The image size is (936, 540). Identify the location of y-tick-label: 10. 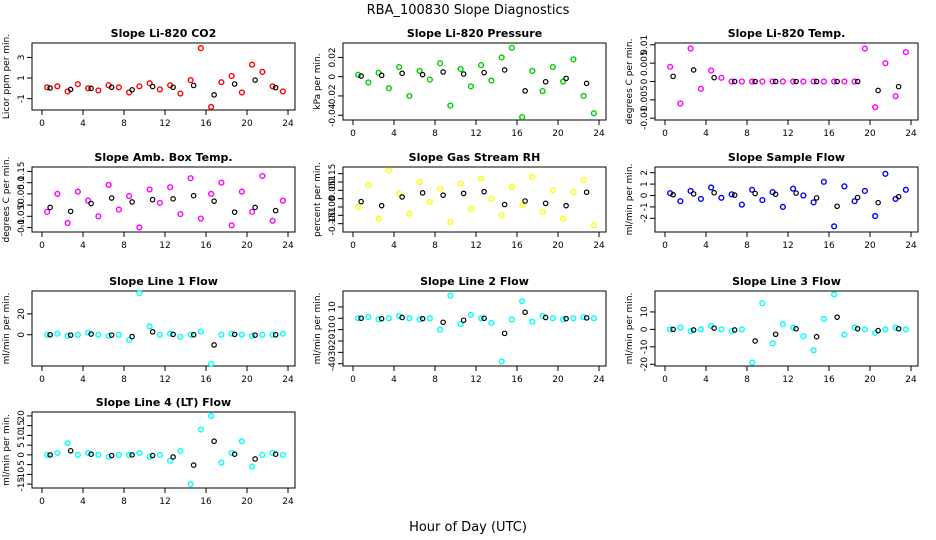
(333, 307).